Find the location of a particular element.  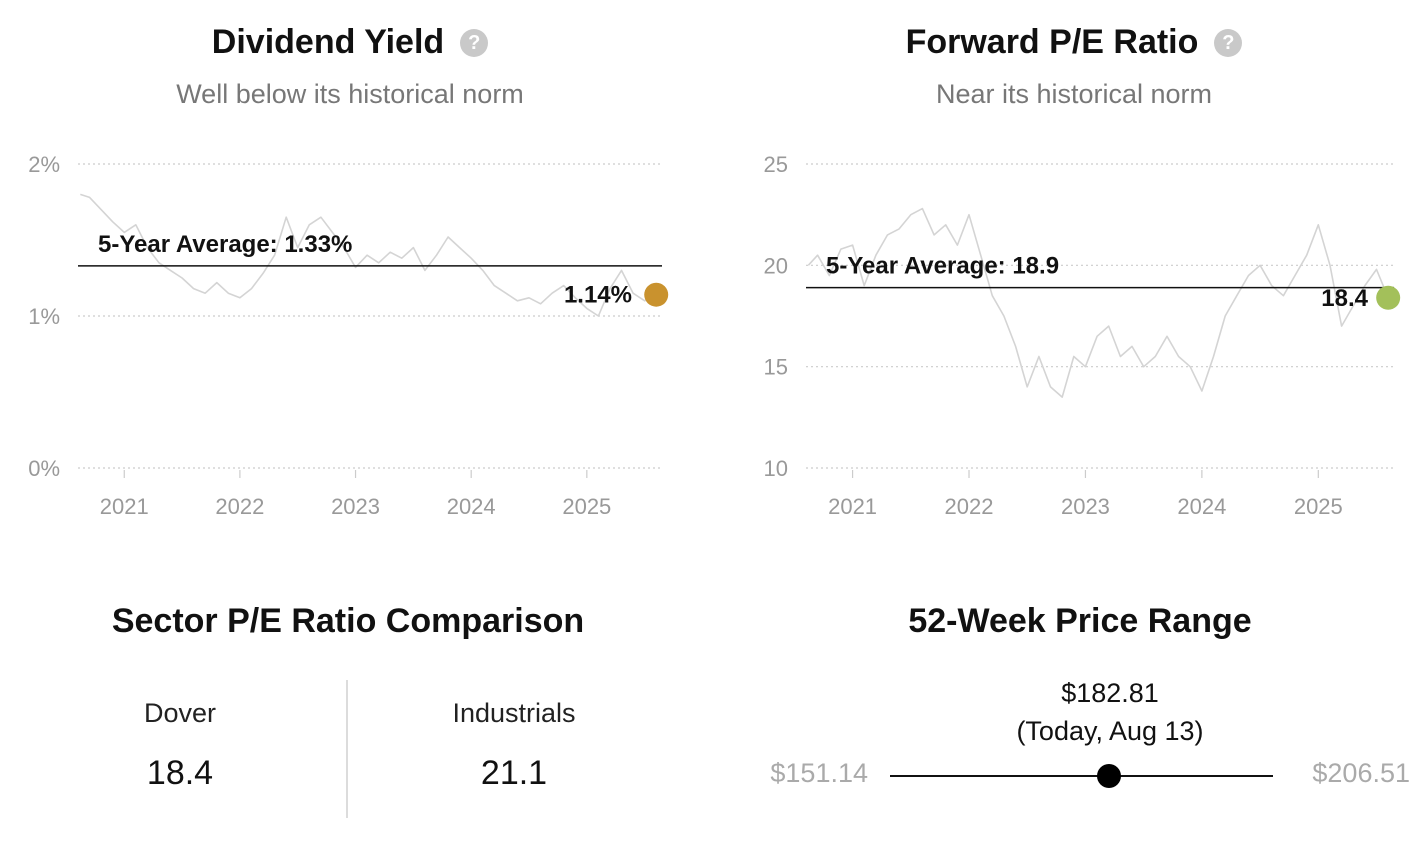

pe-x-tick-label: 2025 is located at coordinates (1318, 506).